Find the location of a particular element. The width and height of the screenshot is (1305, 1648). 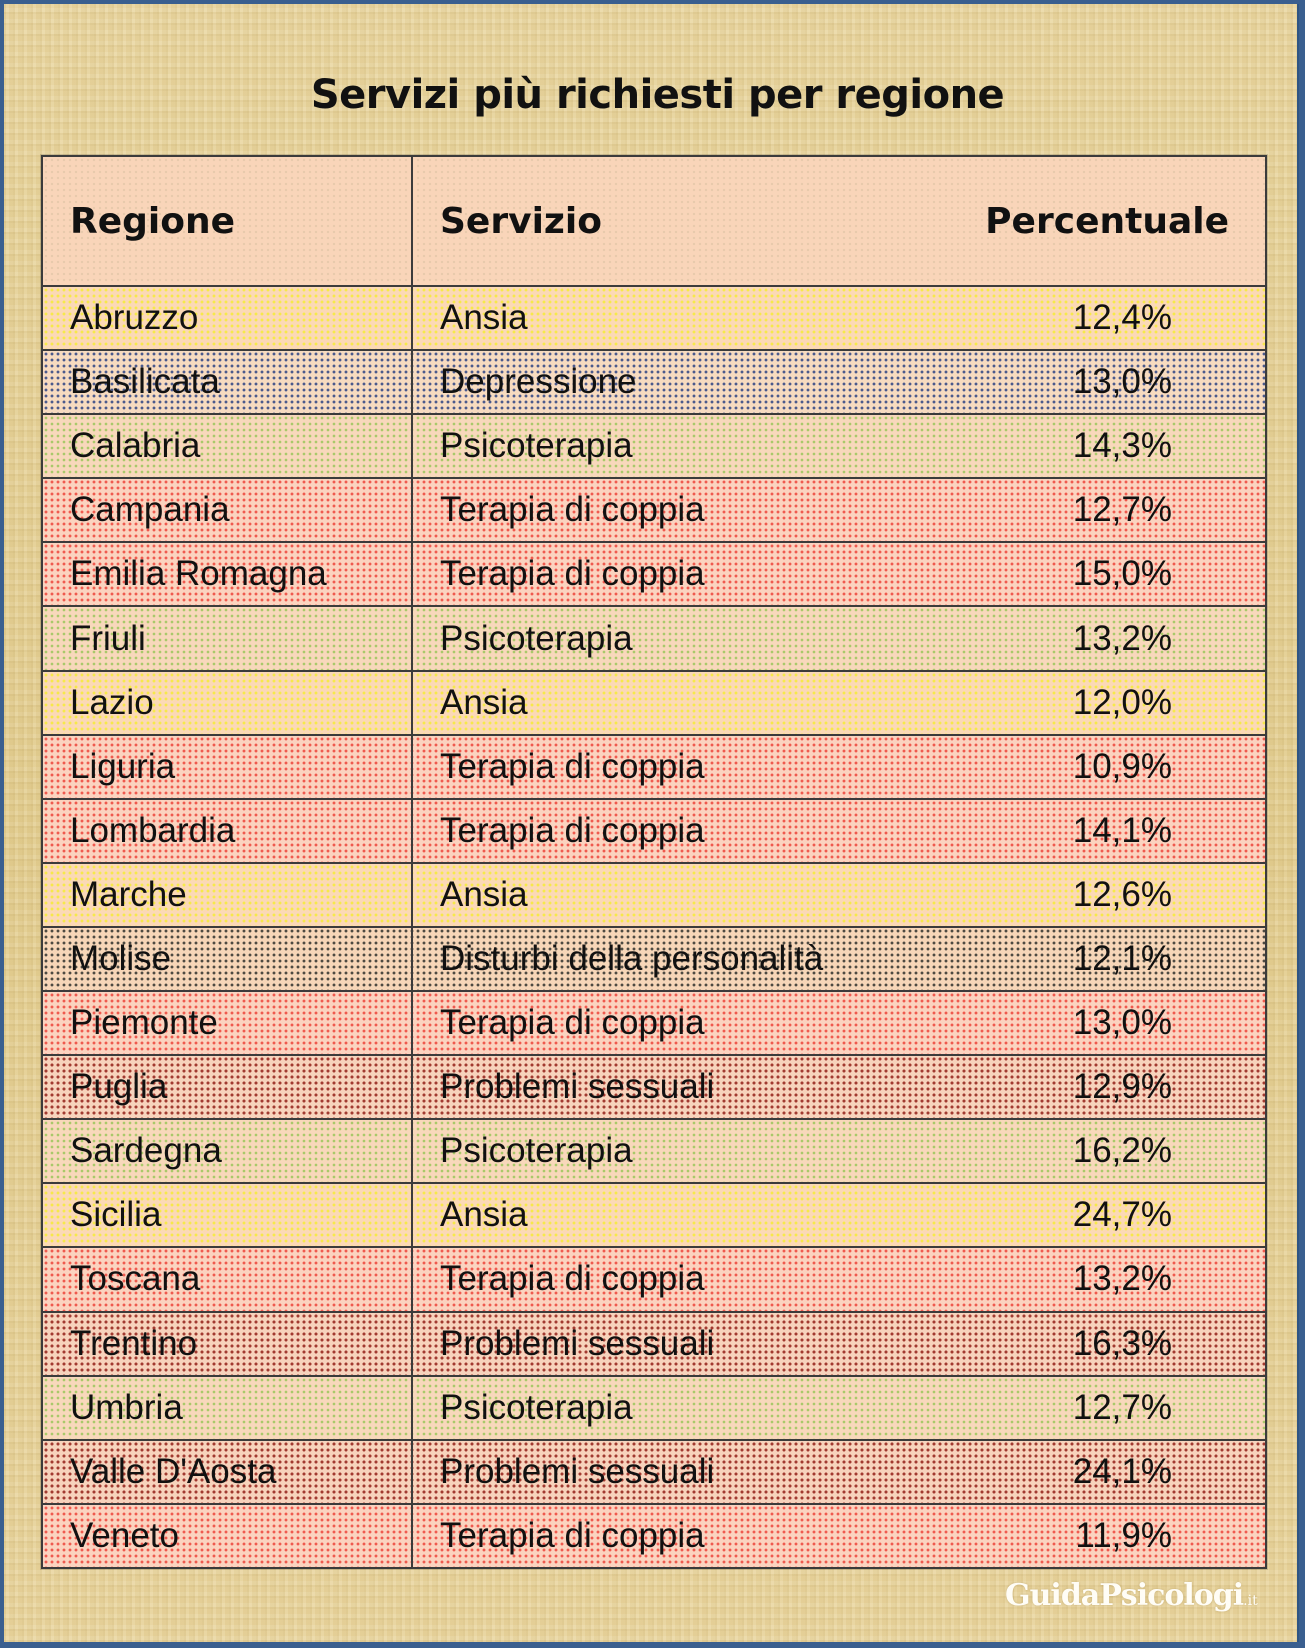

cell-percentuale: 12,6% is located at coordinates (1122, 894).